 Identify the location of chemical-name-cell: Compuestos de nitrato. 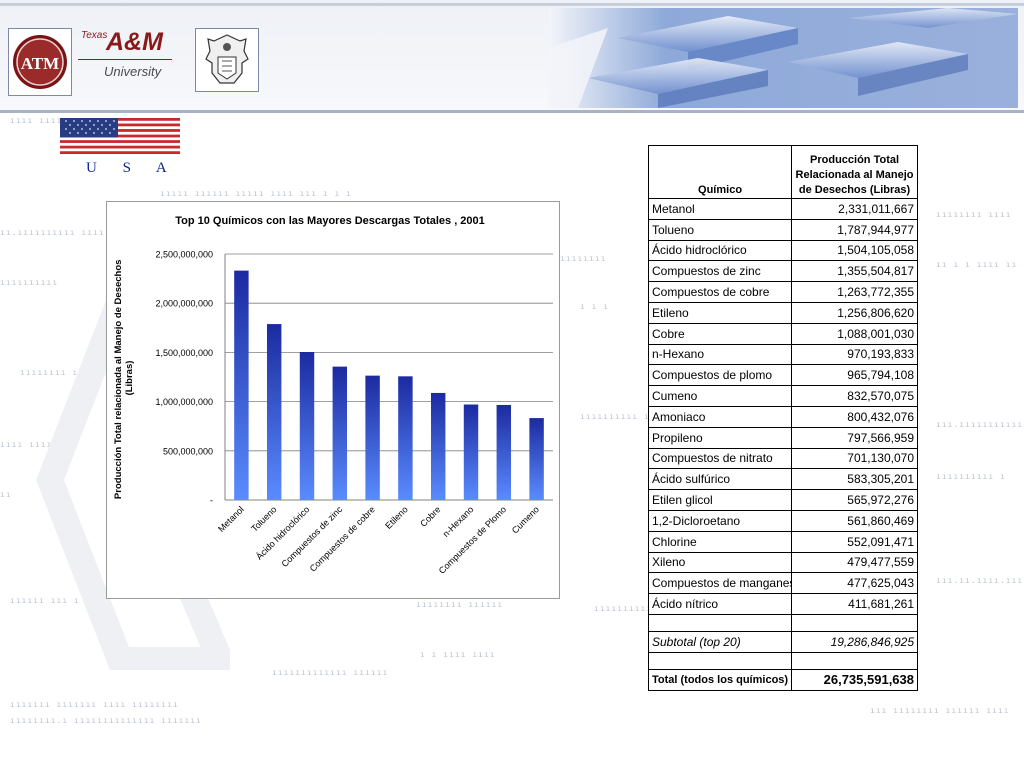
(720, 458).